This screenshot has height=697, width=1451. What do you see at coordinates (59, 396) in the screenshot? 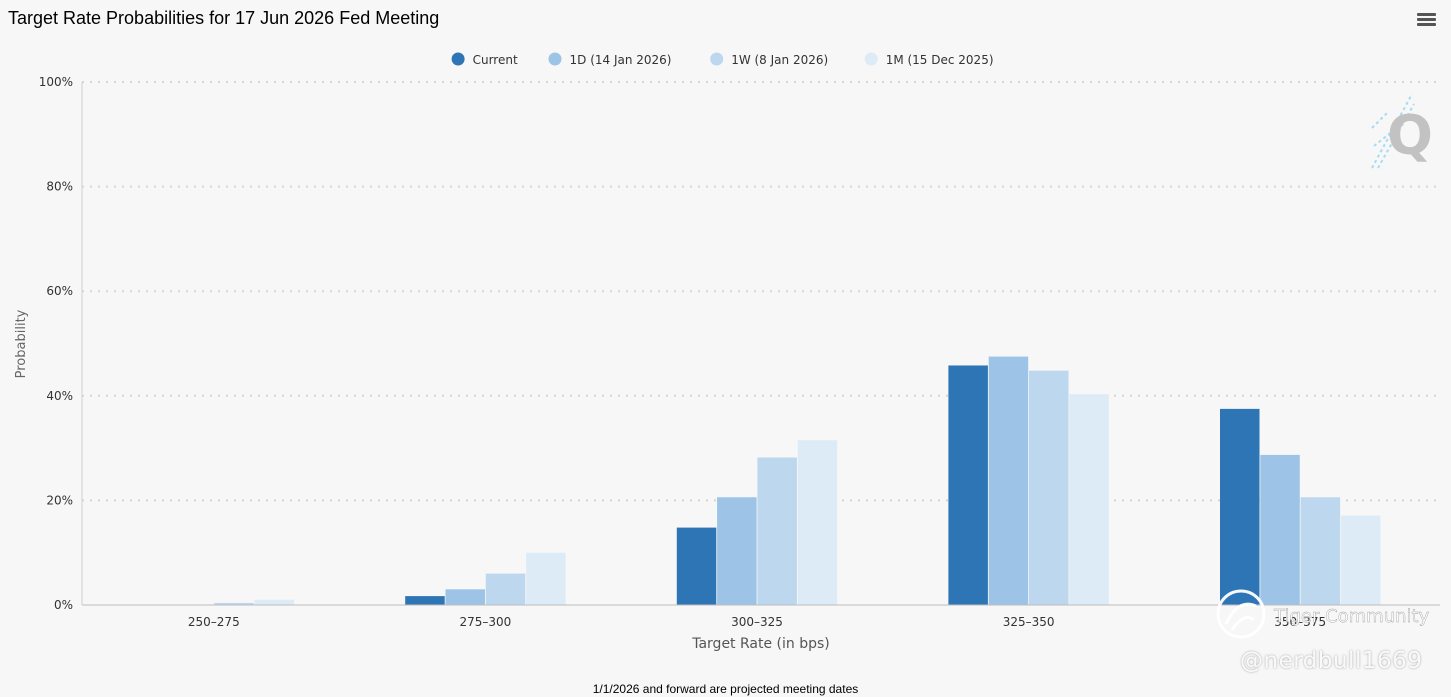
I see `y-tick-label: 40%` at bounding box center [59, 396].